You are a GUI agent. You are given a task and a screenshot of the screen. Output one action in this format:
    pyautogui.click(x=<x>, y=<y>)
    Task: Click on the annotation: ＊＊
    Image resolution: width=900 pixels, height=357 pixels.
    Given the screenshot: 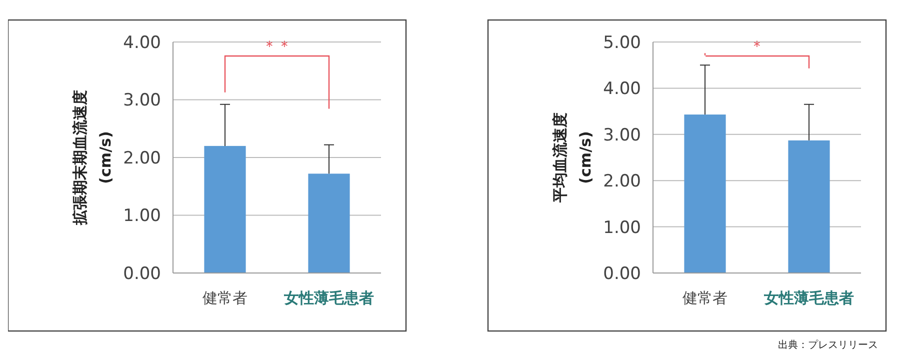 What is the action you would take?
    pyautogui.click(x=277, y=46)
    